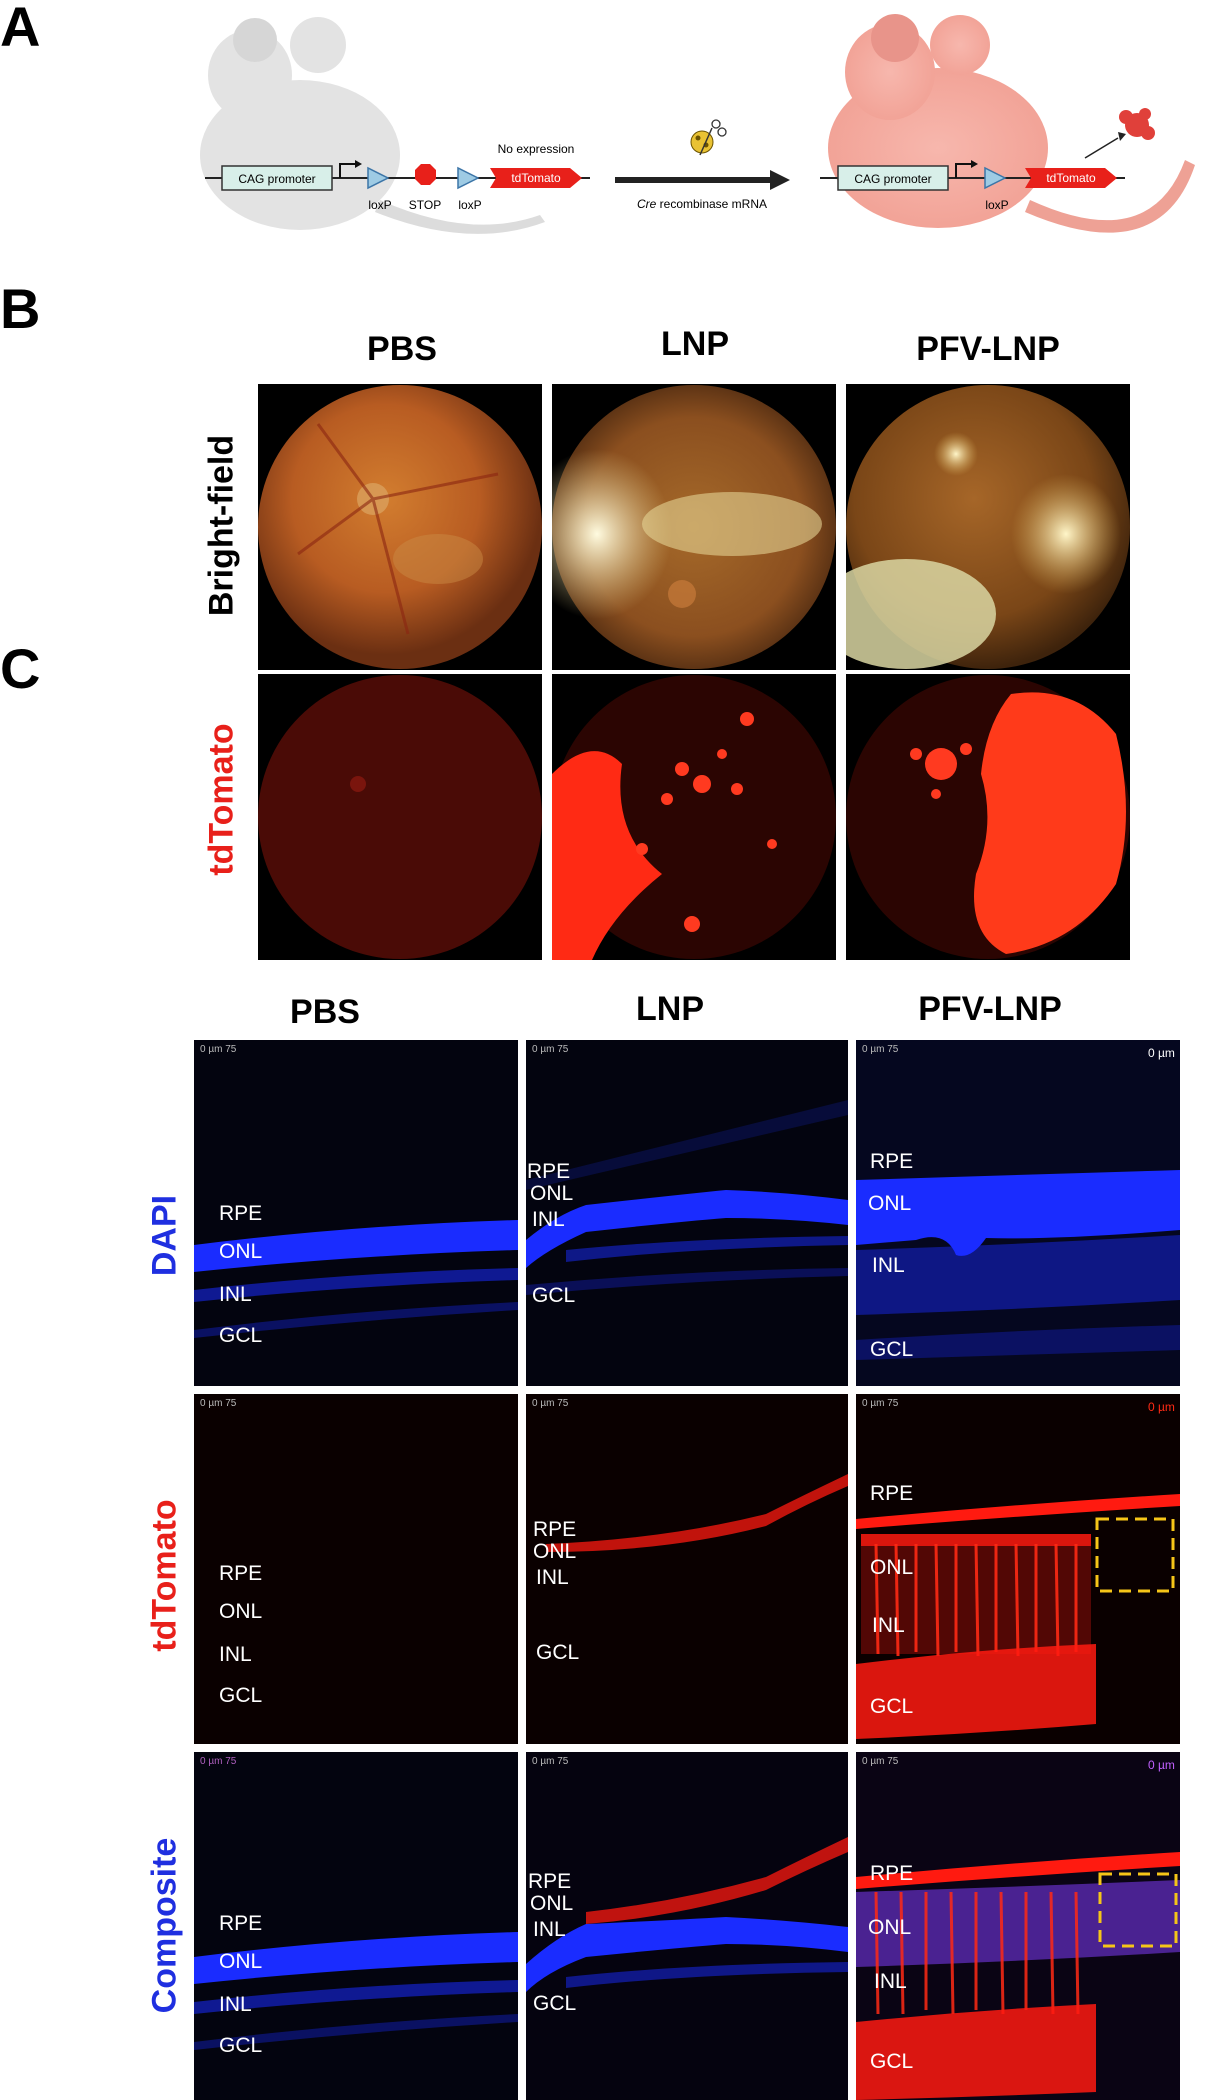 This screenshot has width=1214, height=2100. Describe the element at coordinates (20, 668) in the screenshot. I see `panel-letter-c: C` at that location.